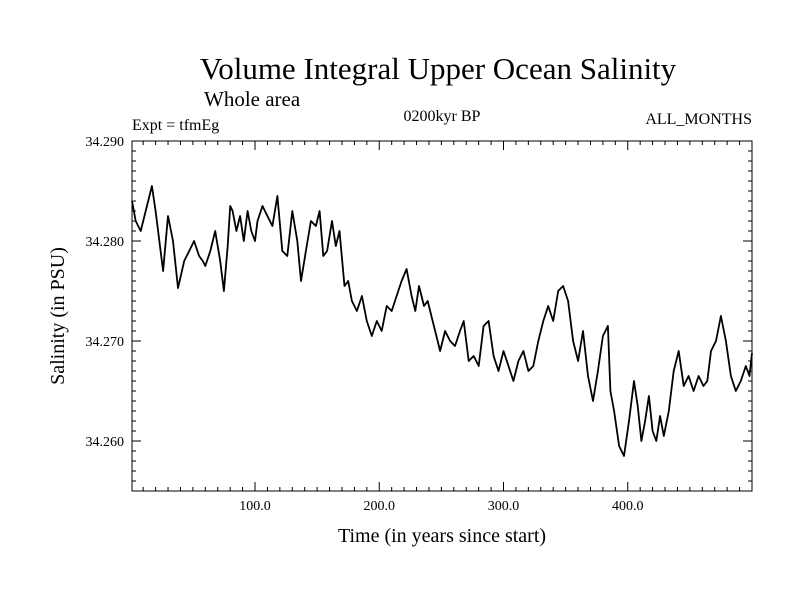 This screenshot has height=600, width=800. I want to click on y-tick-label: 34.270, so click(105, 342).